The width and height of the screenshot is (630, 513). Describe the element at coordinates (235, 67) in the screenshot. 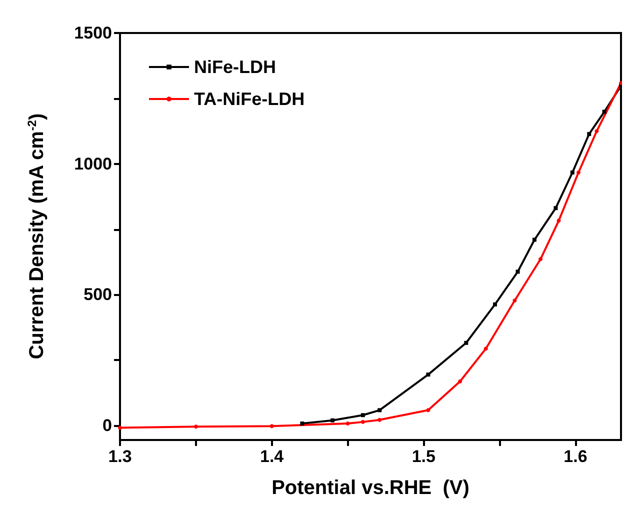

I see `legend-label: NiFe-LDH` at that location.